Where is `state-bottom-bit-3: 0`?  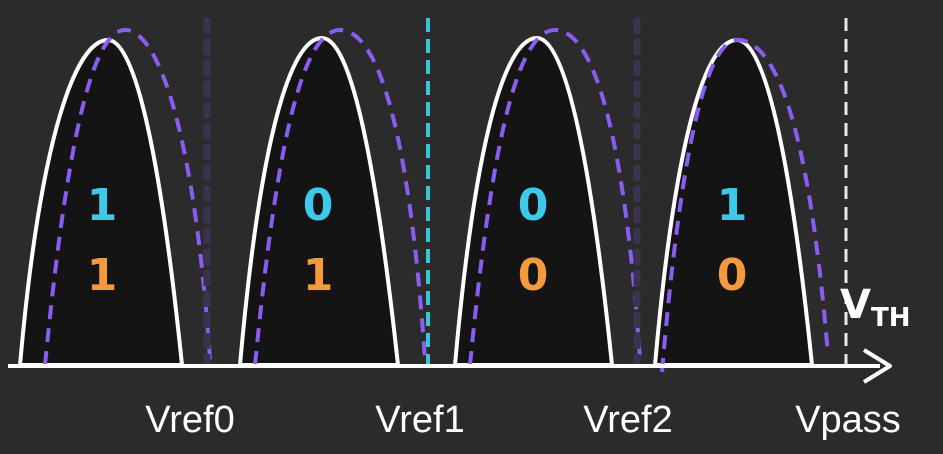
state-bottom-bit-3: 0 is located at coordinates (732, 275).